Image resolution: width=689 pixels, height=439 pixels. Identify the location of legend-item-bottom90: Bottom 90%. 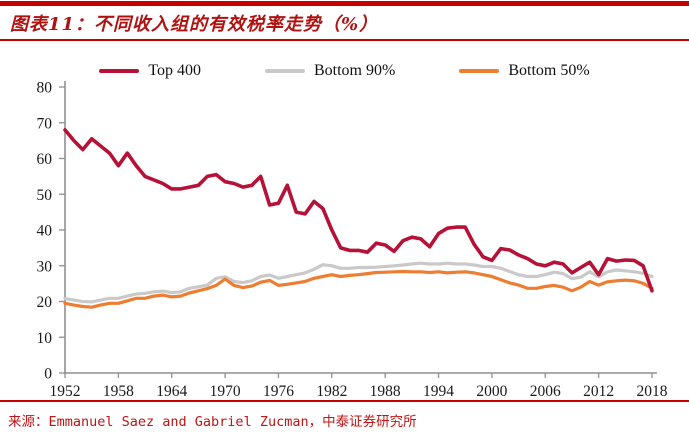
(330, 71).